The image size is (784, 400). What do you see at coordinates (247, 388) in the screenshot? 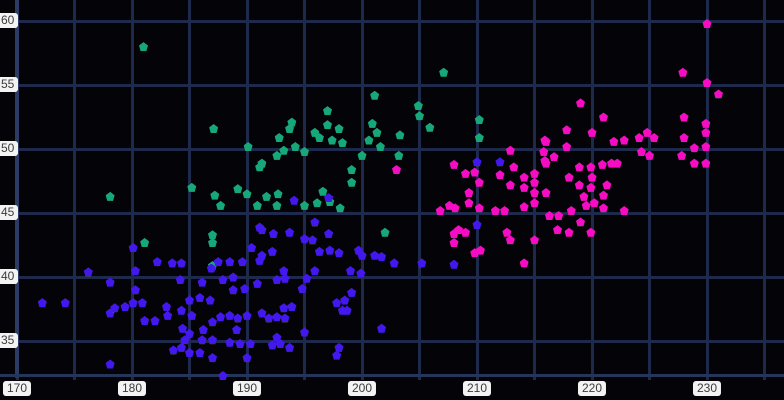
I see `x-tick-label: 190` at bounding box center [247, 388].